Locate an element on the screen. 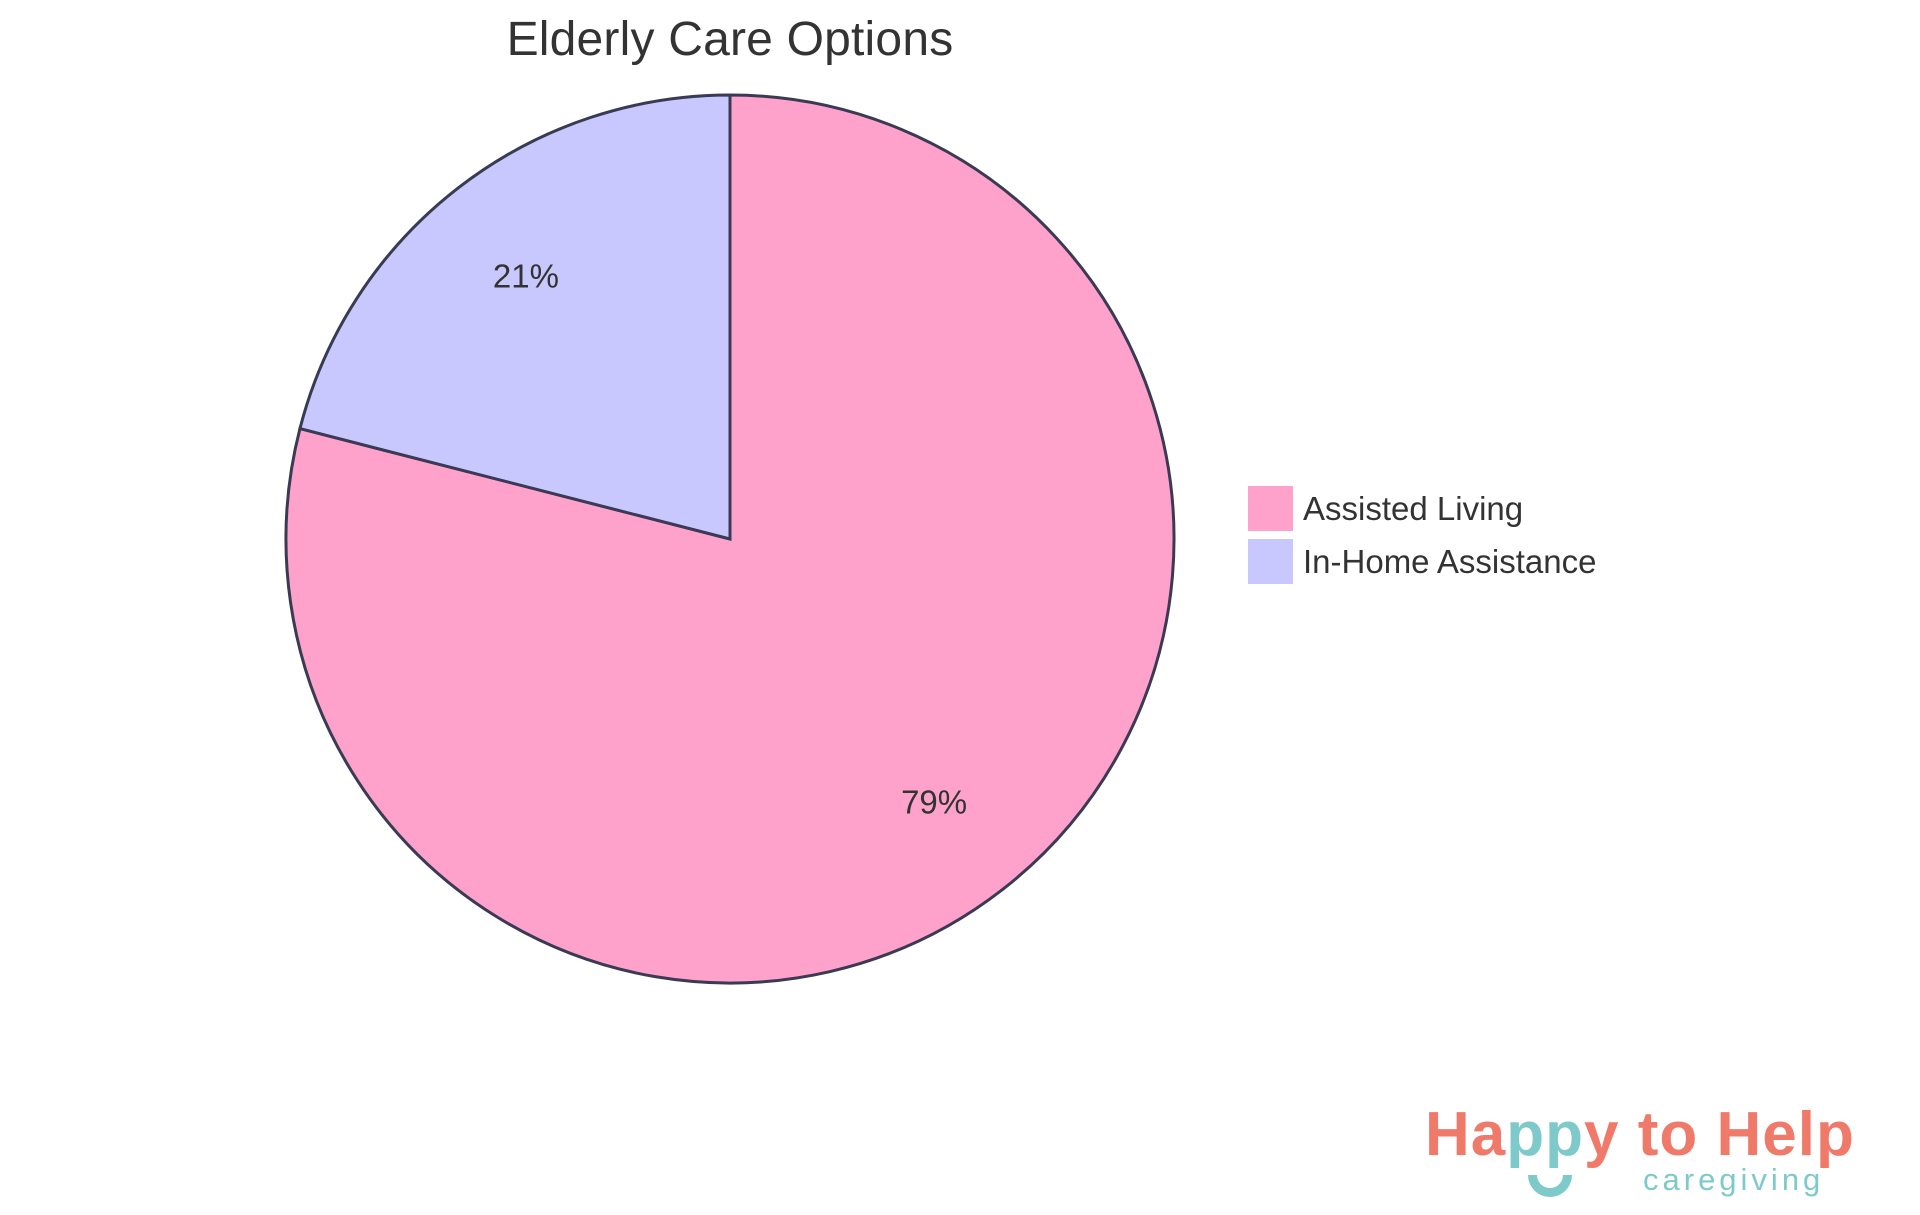 The height and width of the screenshot is (1215, 1920). logo-part: pp is located at coordinates (1545, 1134).